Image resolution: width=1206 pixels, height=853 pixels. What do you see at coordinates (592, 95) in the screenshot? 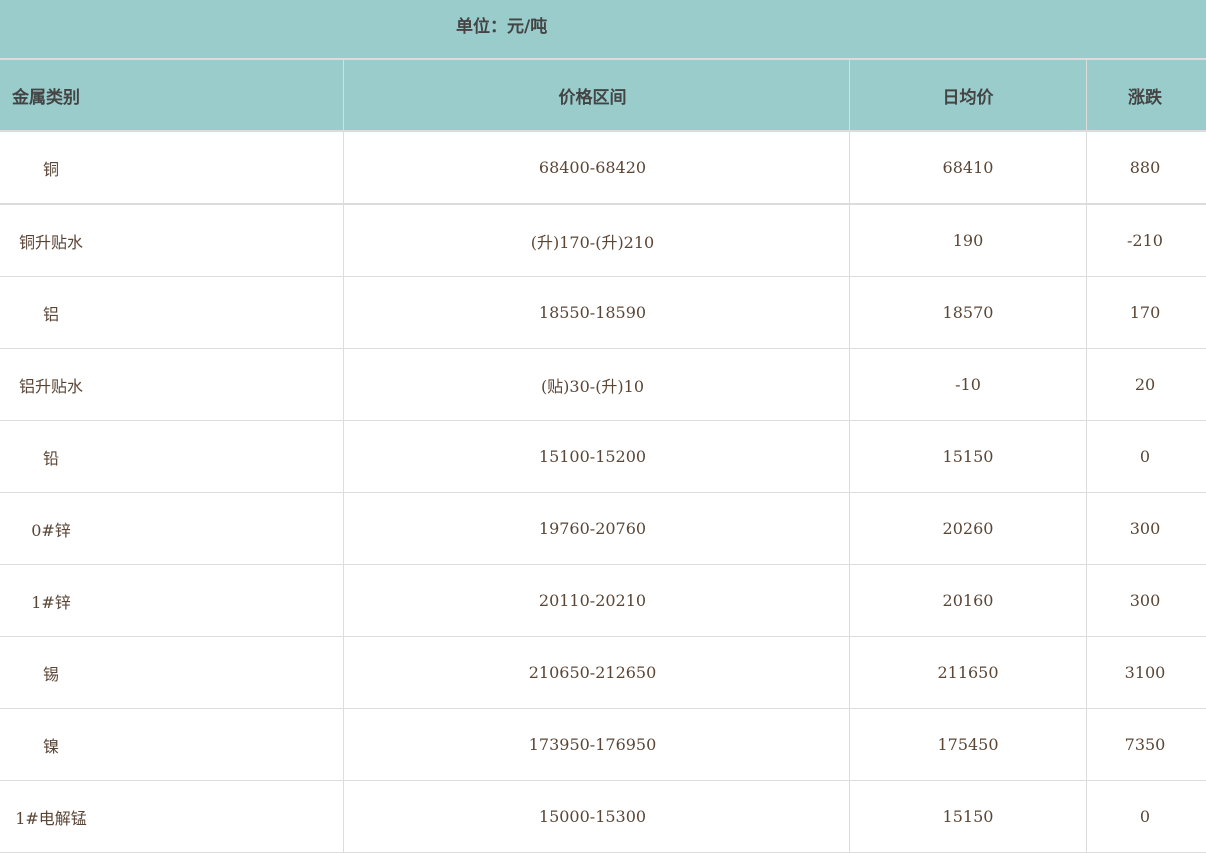
I see `column-header-label: 价格区间` at bounding box center [592, 95].